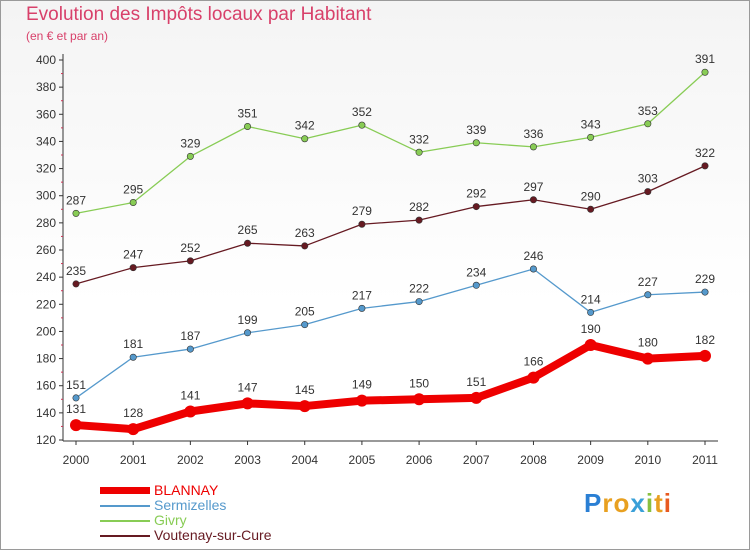 The width and height of the screenshot is (750, 550). What do you see at coordinates (705, 153) in the screenshot?
I see `data-label-voutenay-sur-cure: 322` at bounding box center [705, 153].